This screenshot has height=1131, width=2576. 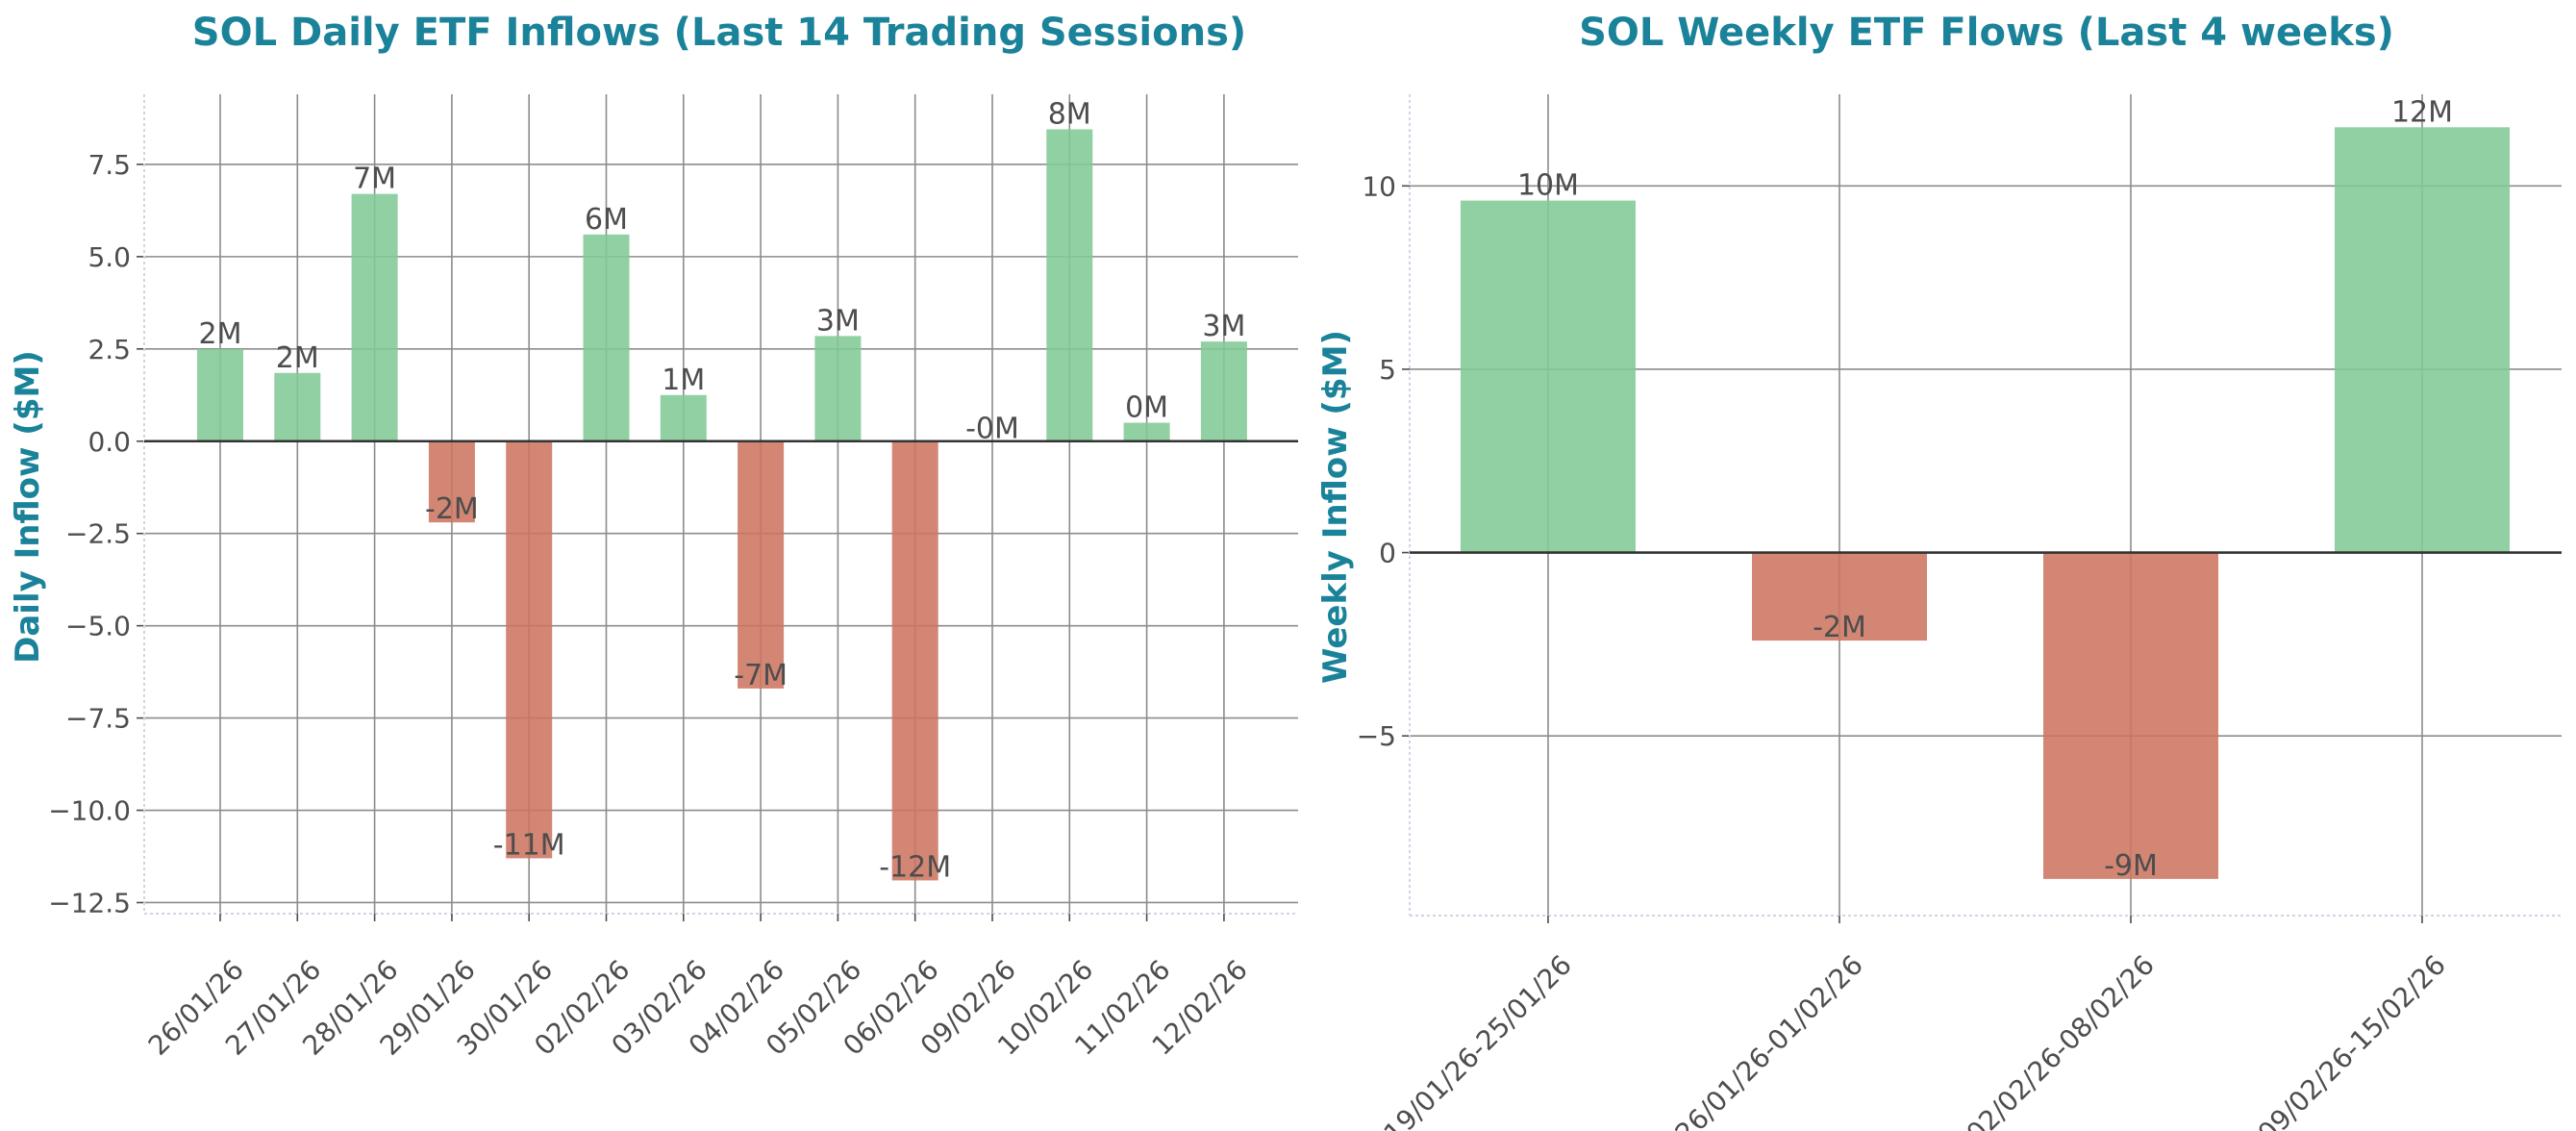 I want to click on weekly-x-tick-label: 02/02/26-08/02/26, so click(x=2061, y=1040).